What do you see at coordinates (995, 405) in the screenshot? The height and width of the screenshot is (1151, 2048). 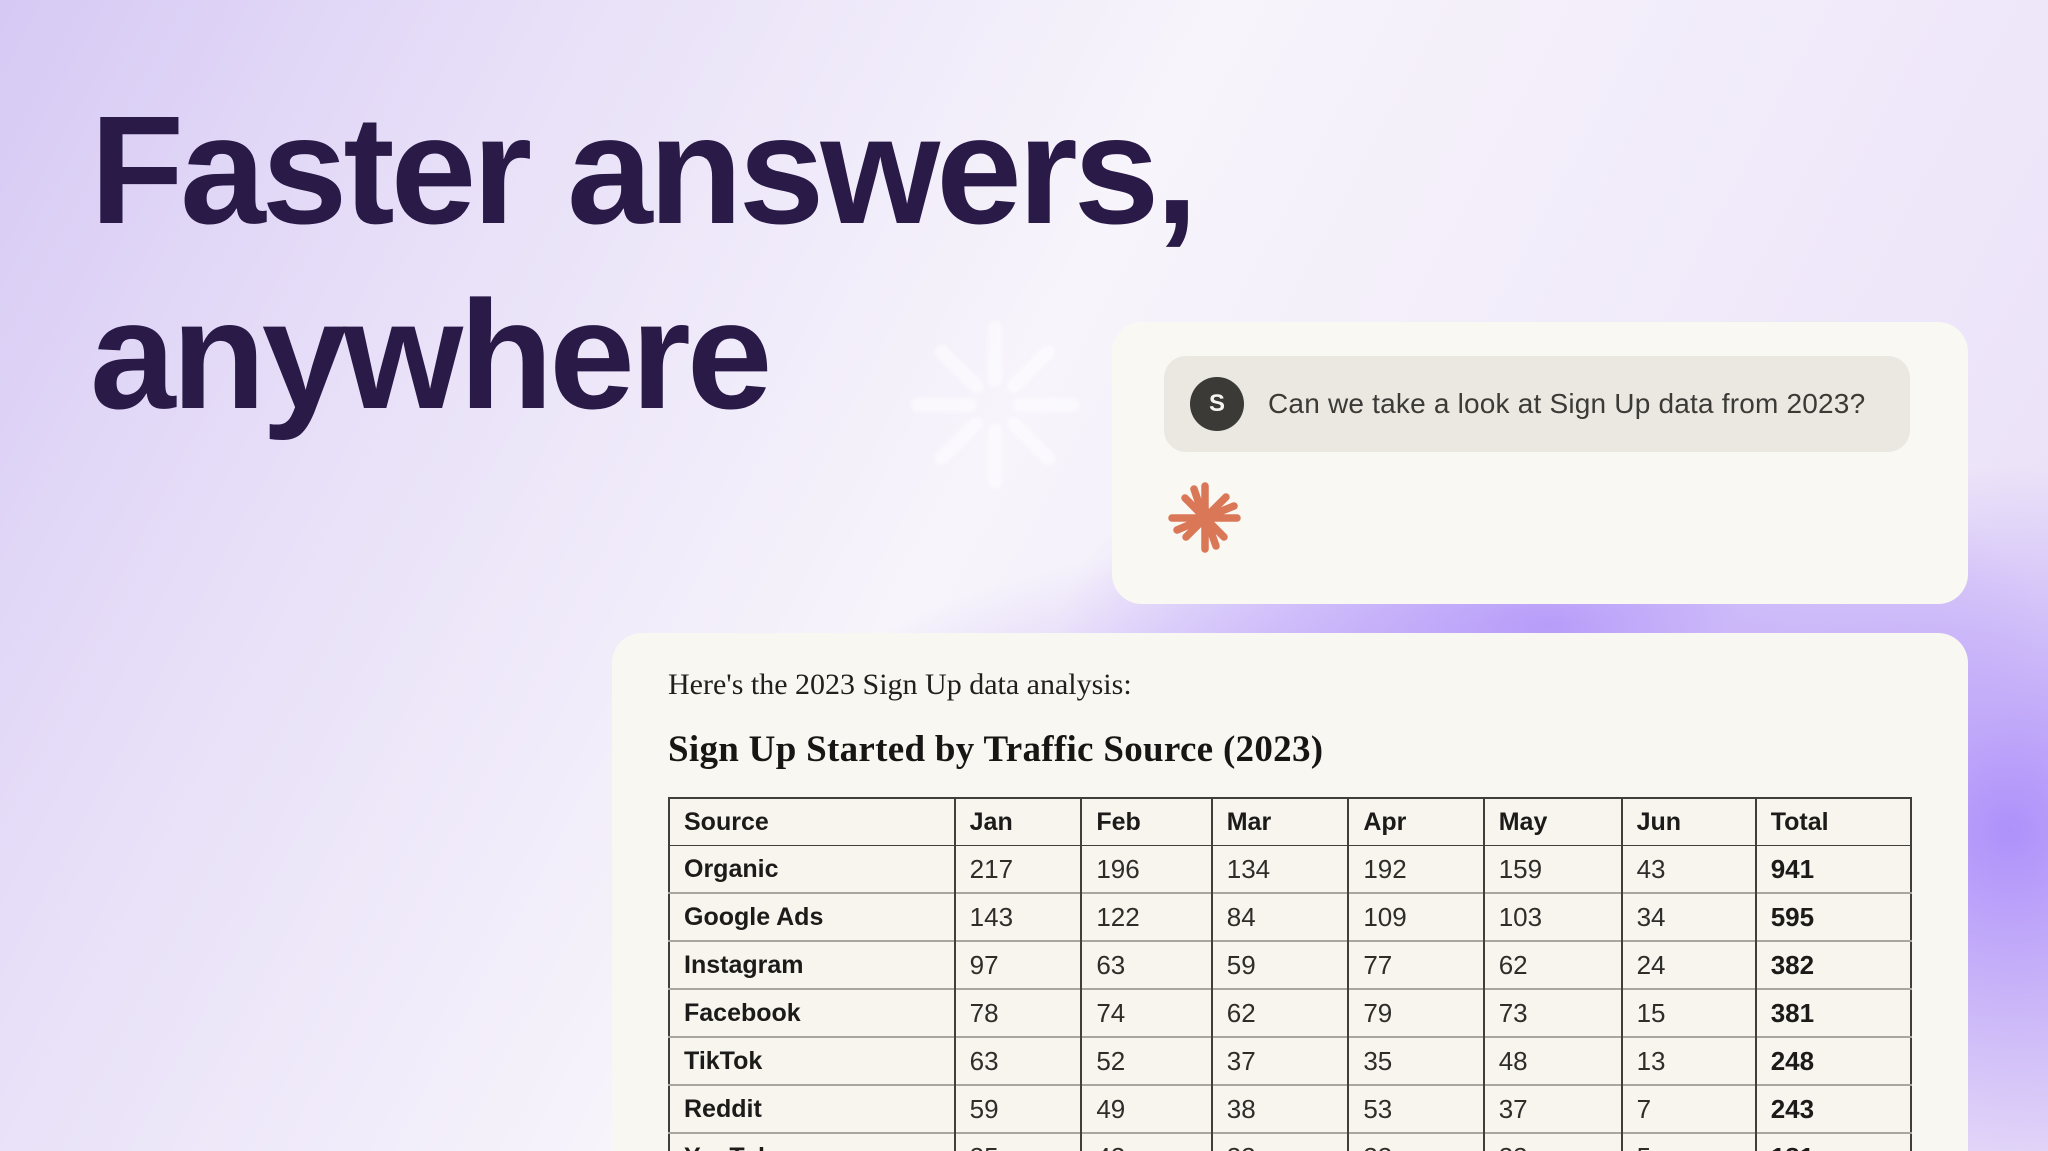 I see `sparkle-decoration-icon` at bounding box center [995, 405].